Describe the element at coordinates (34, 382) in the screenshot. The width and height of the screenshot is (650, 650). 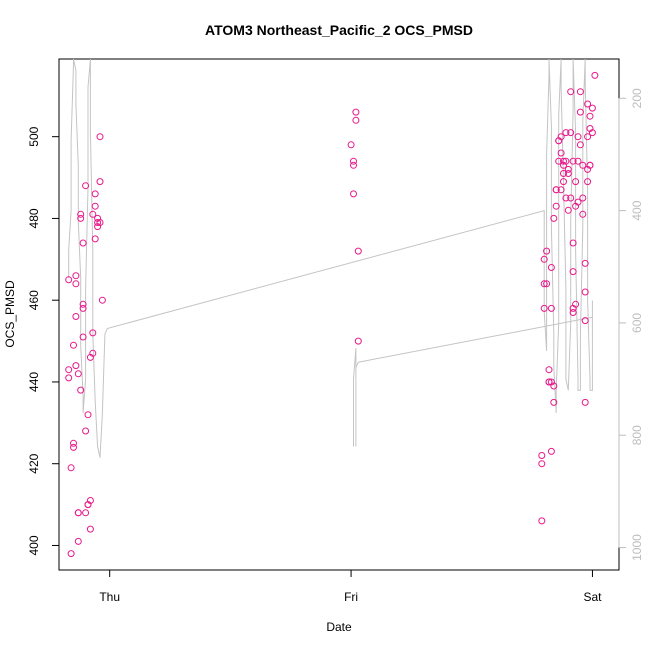
I see `y-tick-label: 440` at that location.